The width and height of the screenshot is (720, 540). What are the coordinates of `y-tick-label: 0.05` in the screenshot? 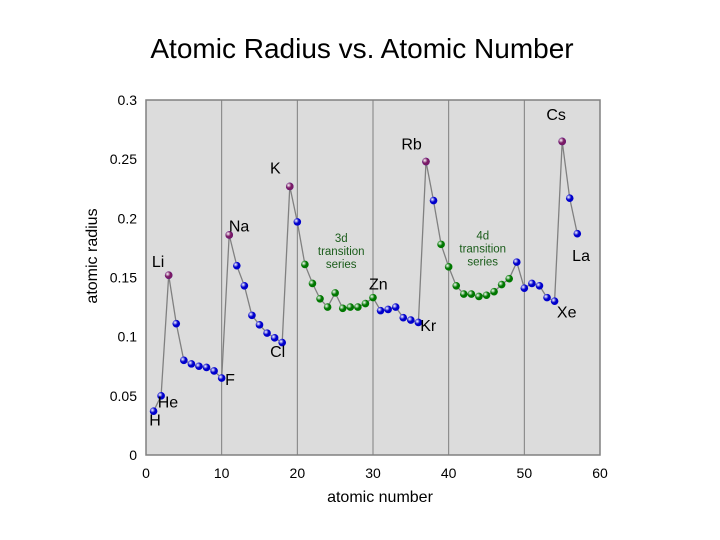 It's located at (123, 396).